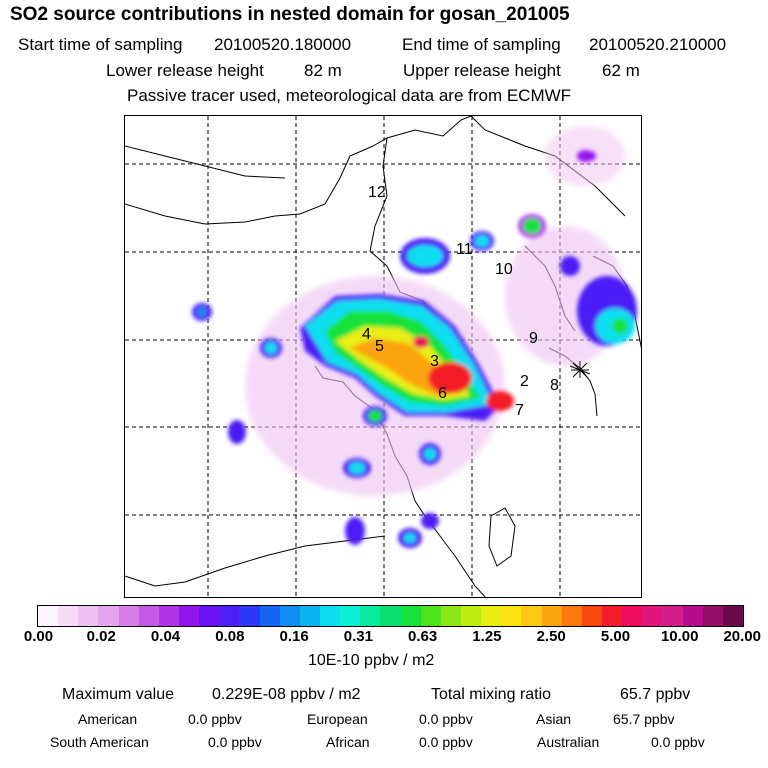 This screenshot has width=768, height=768. I want to click on region-australian-value: 0.0 ppbv, so click(678, 742).